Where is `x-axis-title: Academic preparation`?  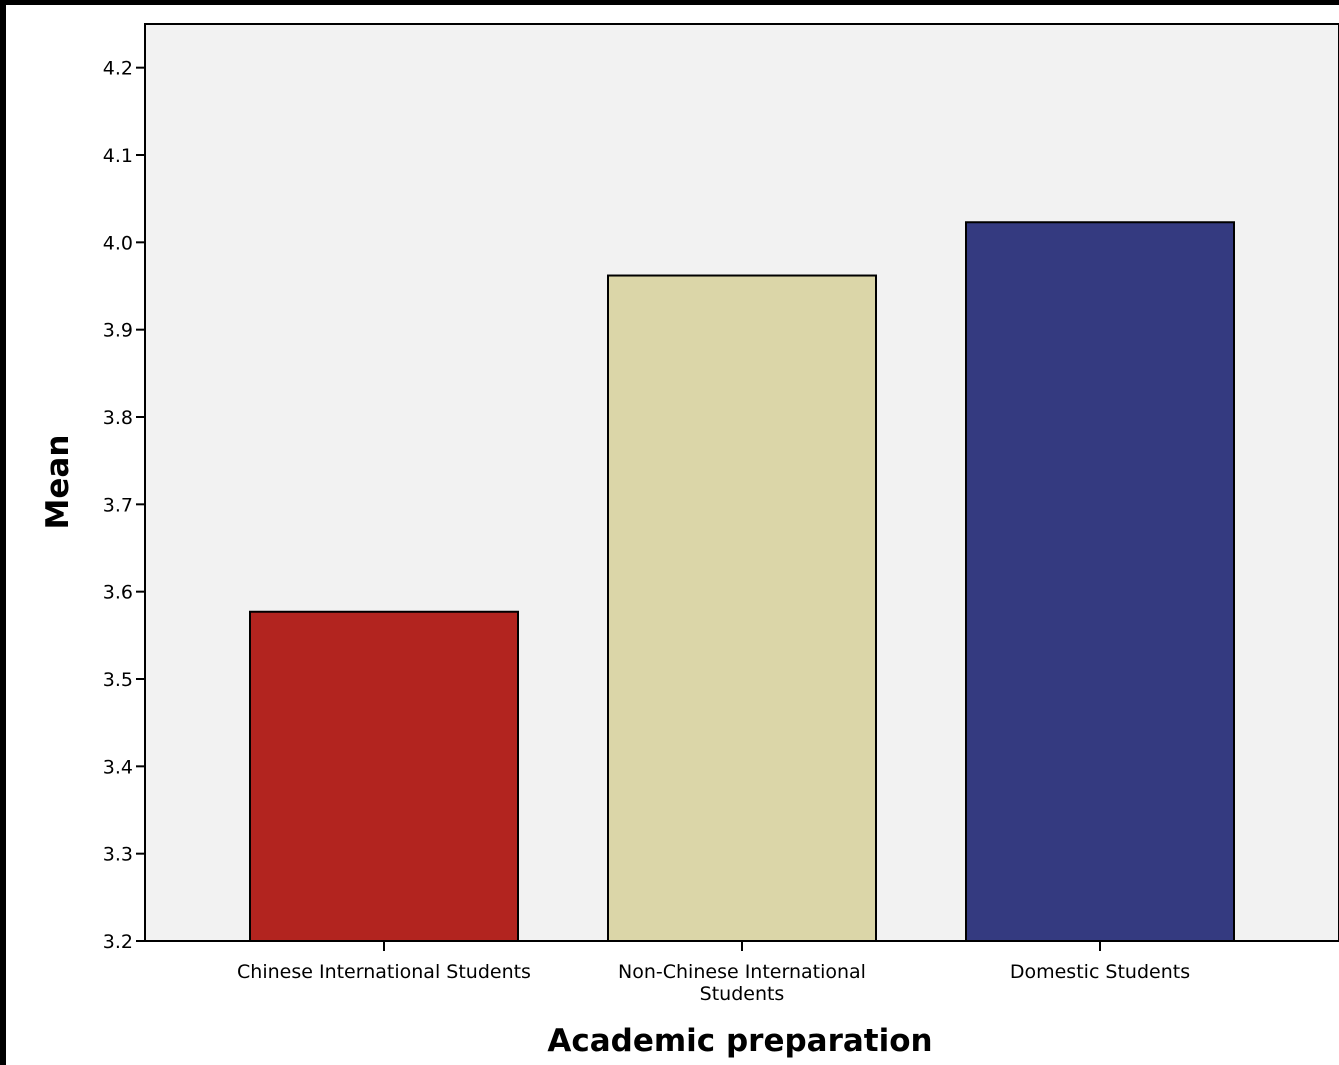
x-axis-title: Academic preparation is located at coordinates (739, 1041).